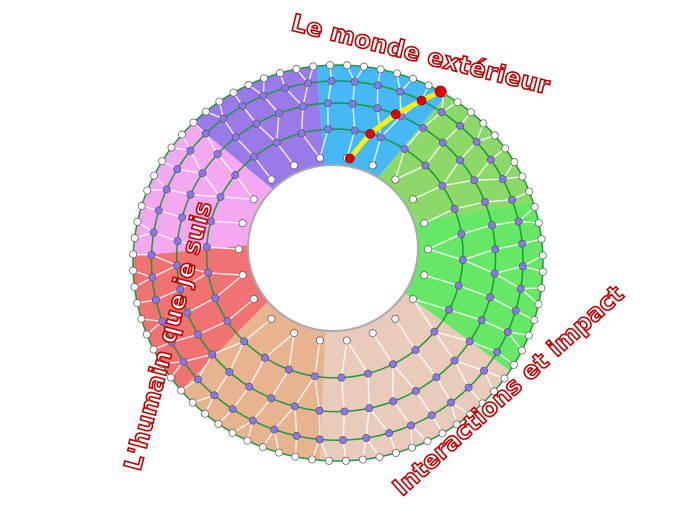 This screenshot has width=679, height=513. Describe the element at coordinates (333, 248) in the screenshot. I see `inner-hole-border` at that location.